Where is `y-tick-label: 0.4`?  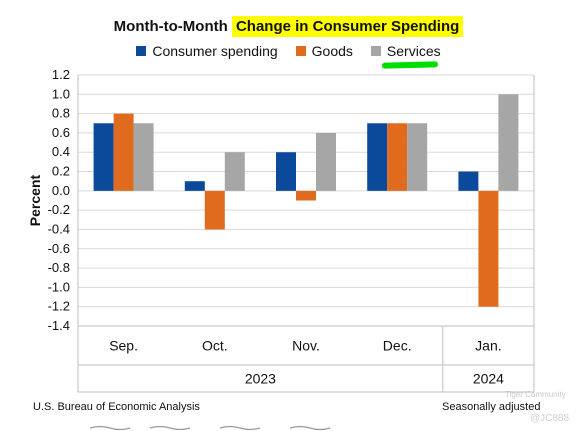 y-tick-label: 0.4 is located at coordinates (61, 151).